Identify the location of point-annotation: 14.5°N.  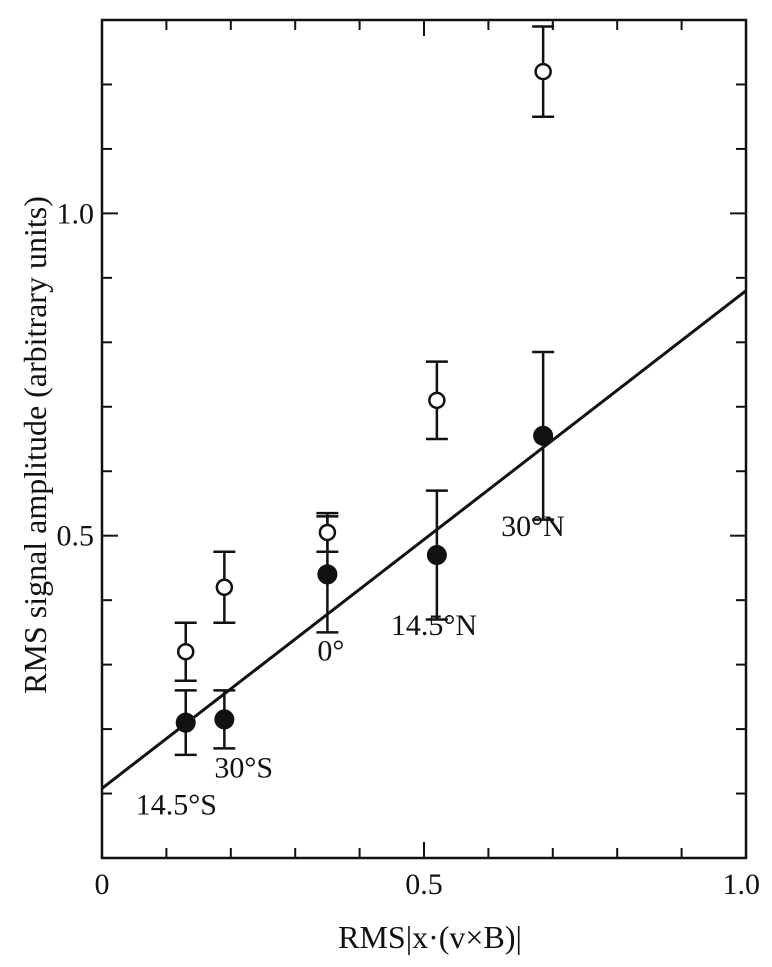
(434, 625).